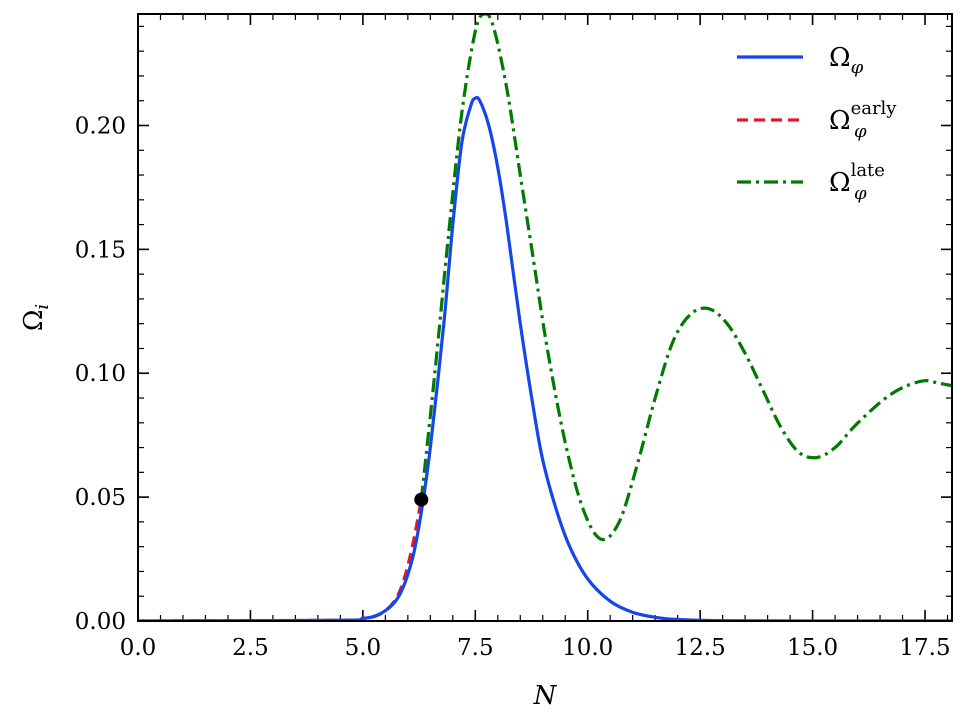 The image size is (976, 726). What do you see at coordinates (846, 60) in the screenshot?
I see `legend-label-1: Ωφ` at bounding box center [846, 60].